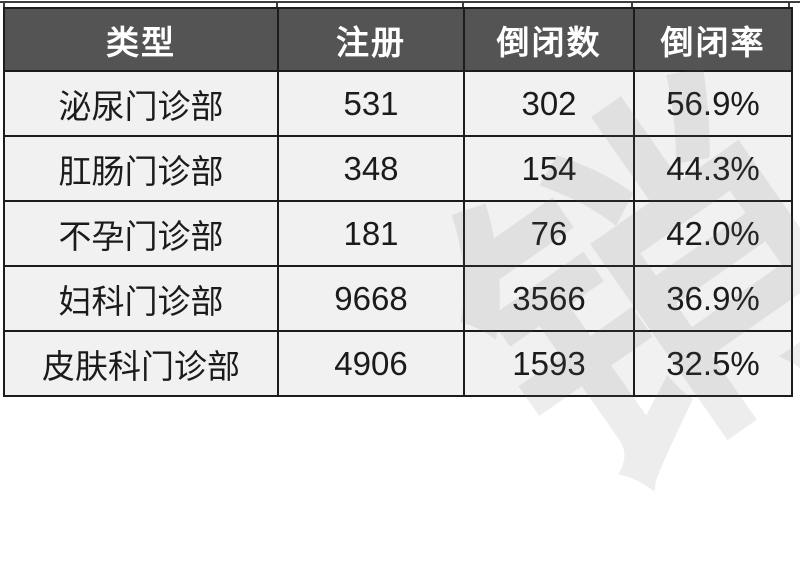  I want to click on table-row: 妇科门诊部 9668 3566 36.9%, so click(398, 298).